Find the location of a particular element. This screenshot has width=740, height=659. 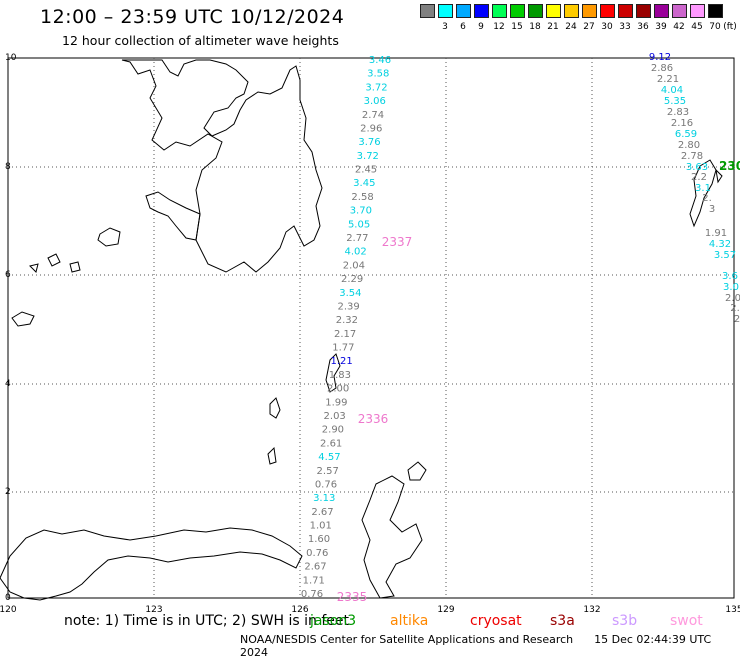

wave-height-label: 2.77 is located at coordinates (357, 238).